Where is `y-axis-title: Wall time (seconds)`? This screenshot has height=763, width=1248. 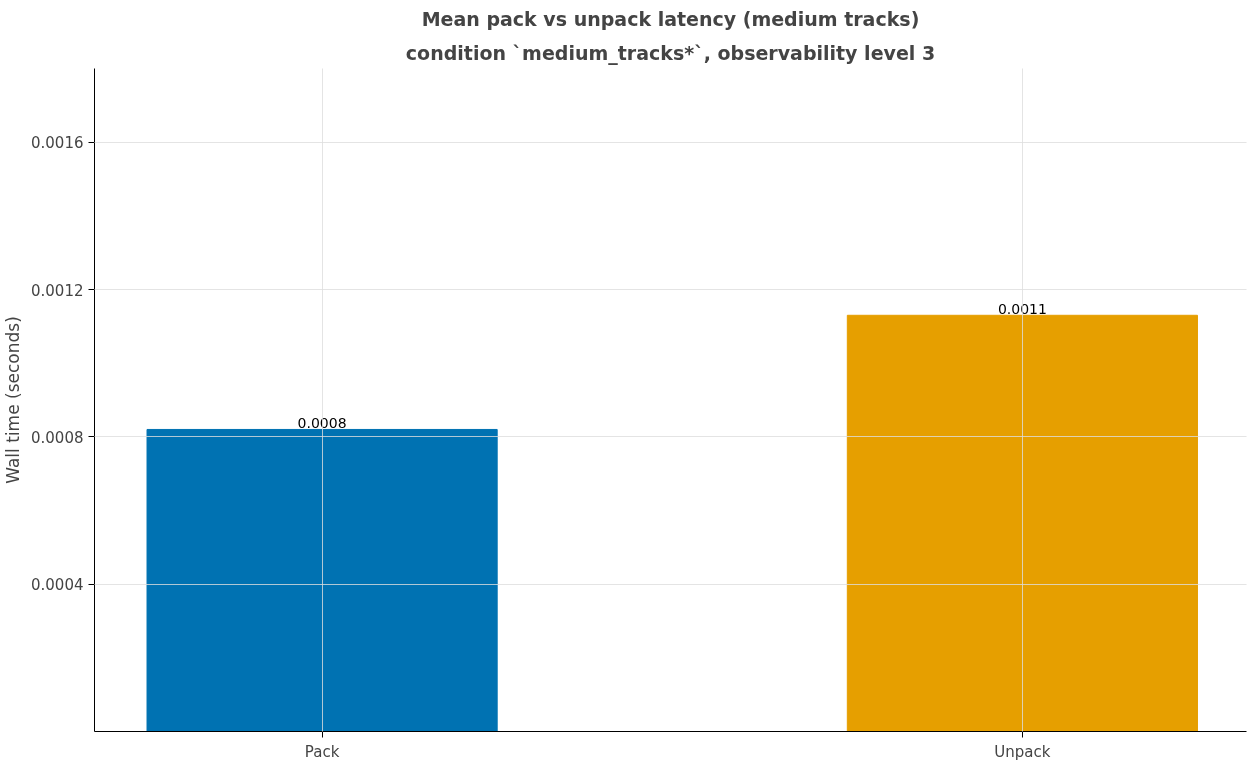 y-axis-title: Wall time (seconds) is located at coordinates (13, 400).